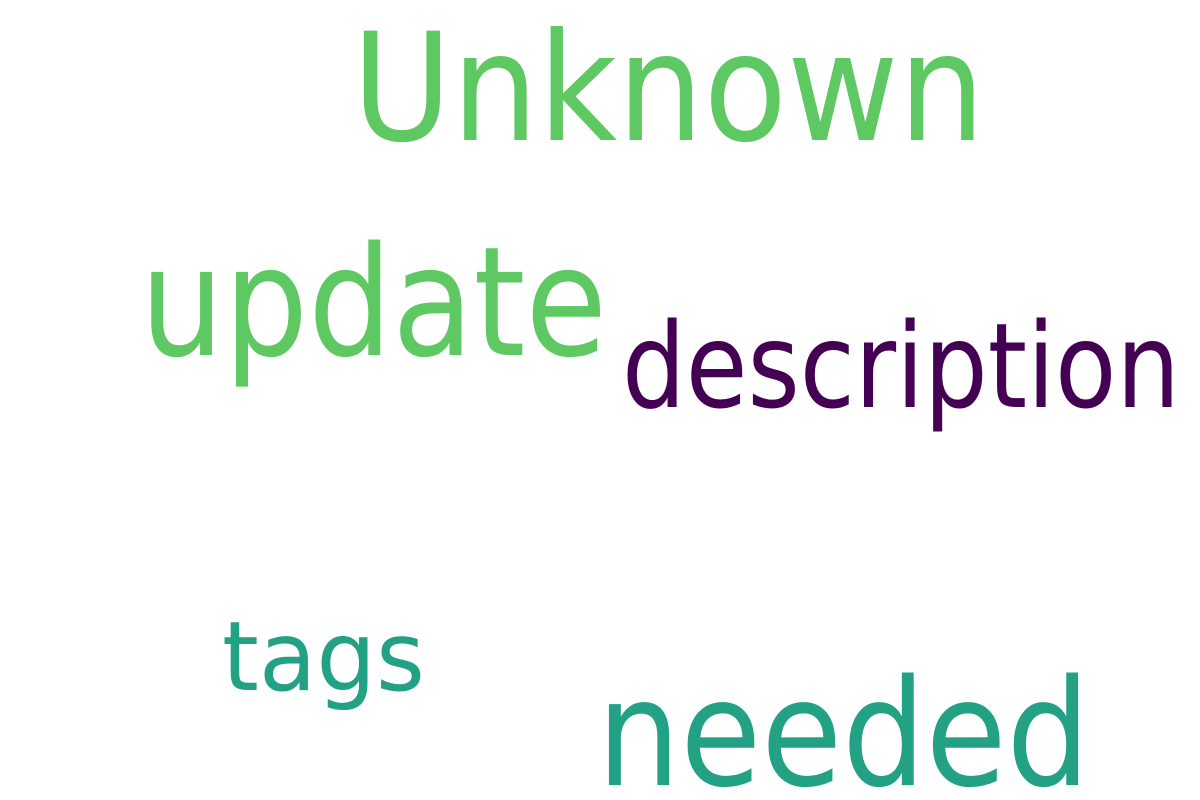 The image size is (1200, 800). What do you see at coordinates (843, 724) in the screenshot?
I see `word: needed` at bounding box center [843, 724].